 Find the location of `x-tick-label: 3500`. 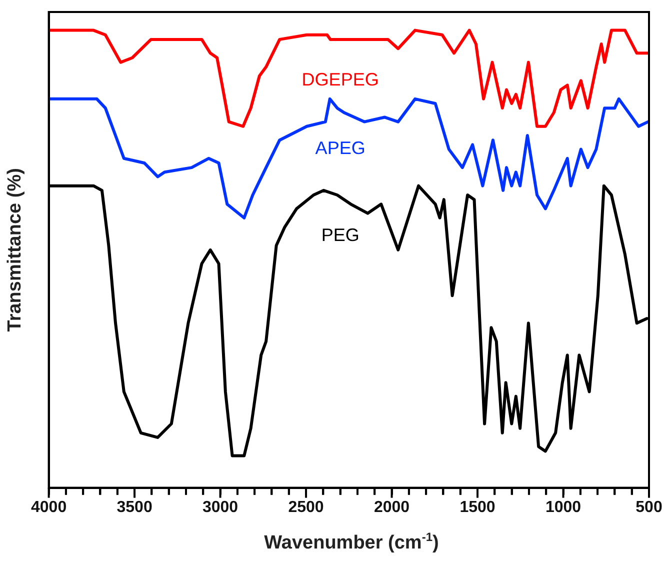

x-tick-label: 3500 is located at coordinates (134, 507).